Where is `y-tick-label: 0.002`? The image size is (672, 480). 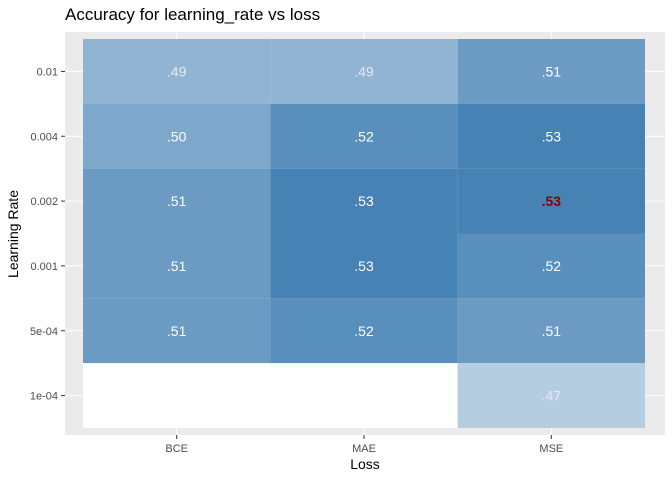
y-tick-label: 0.002 is located at coordinates (44, 202).